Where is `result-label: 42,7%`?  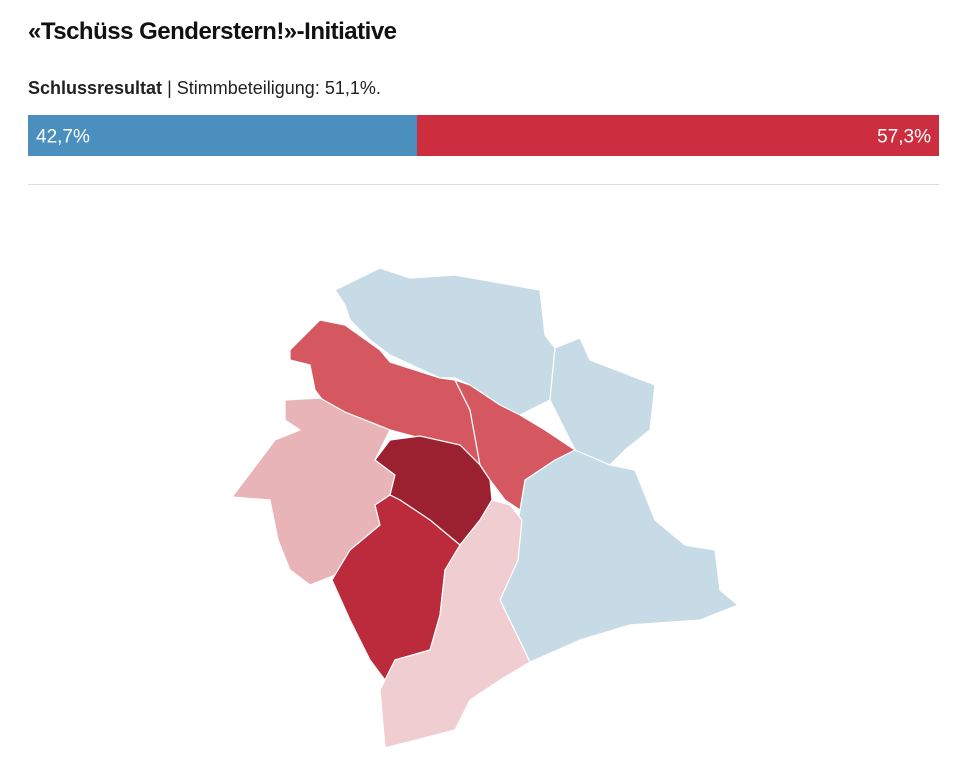 result-label: 42,7% is located at coordinates (63, 137).